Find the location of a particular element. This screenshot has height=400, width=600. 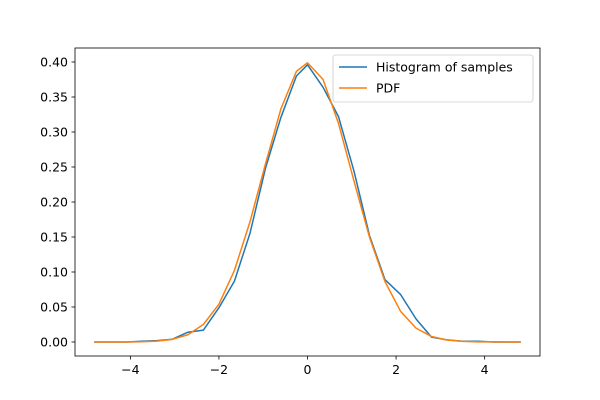

y-tick-label: 0.20 is located at coordinates (54, 202).